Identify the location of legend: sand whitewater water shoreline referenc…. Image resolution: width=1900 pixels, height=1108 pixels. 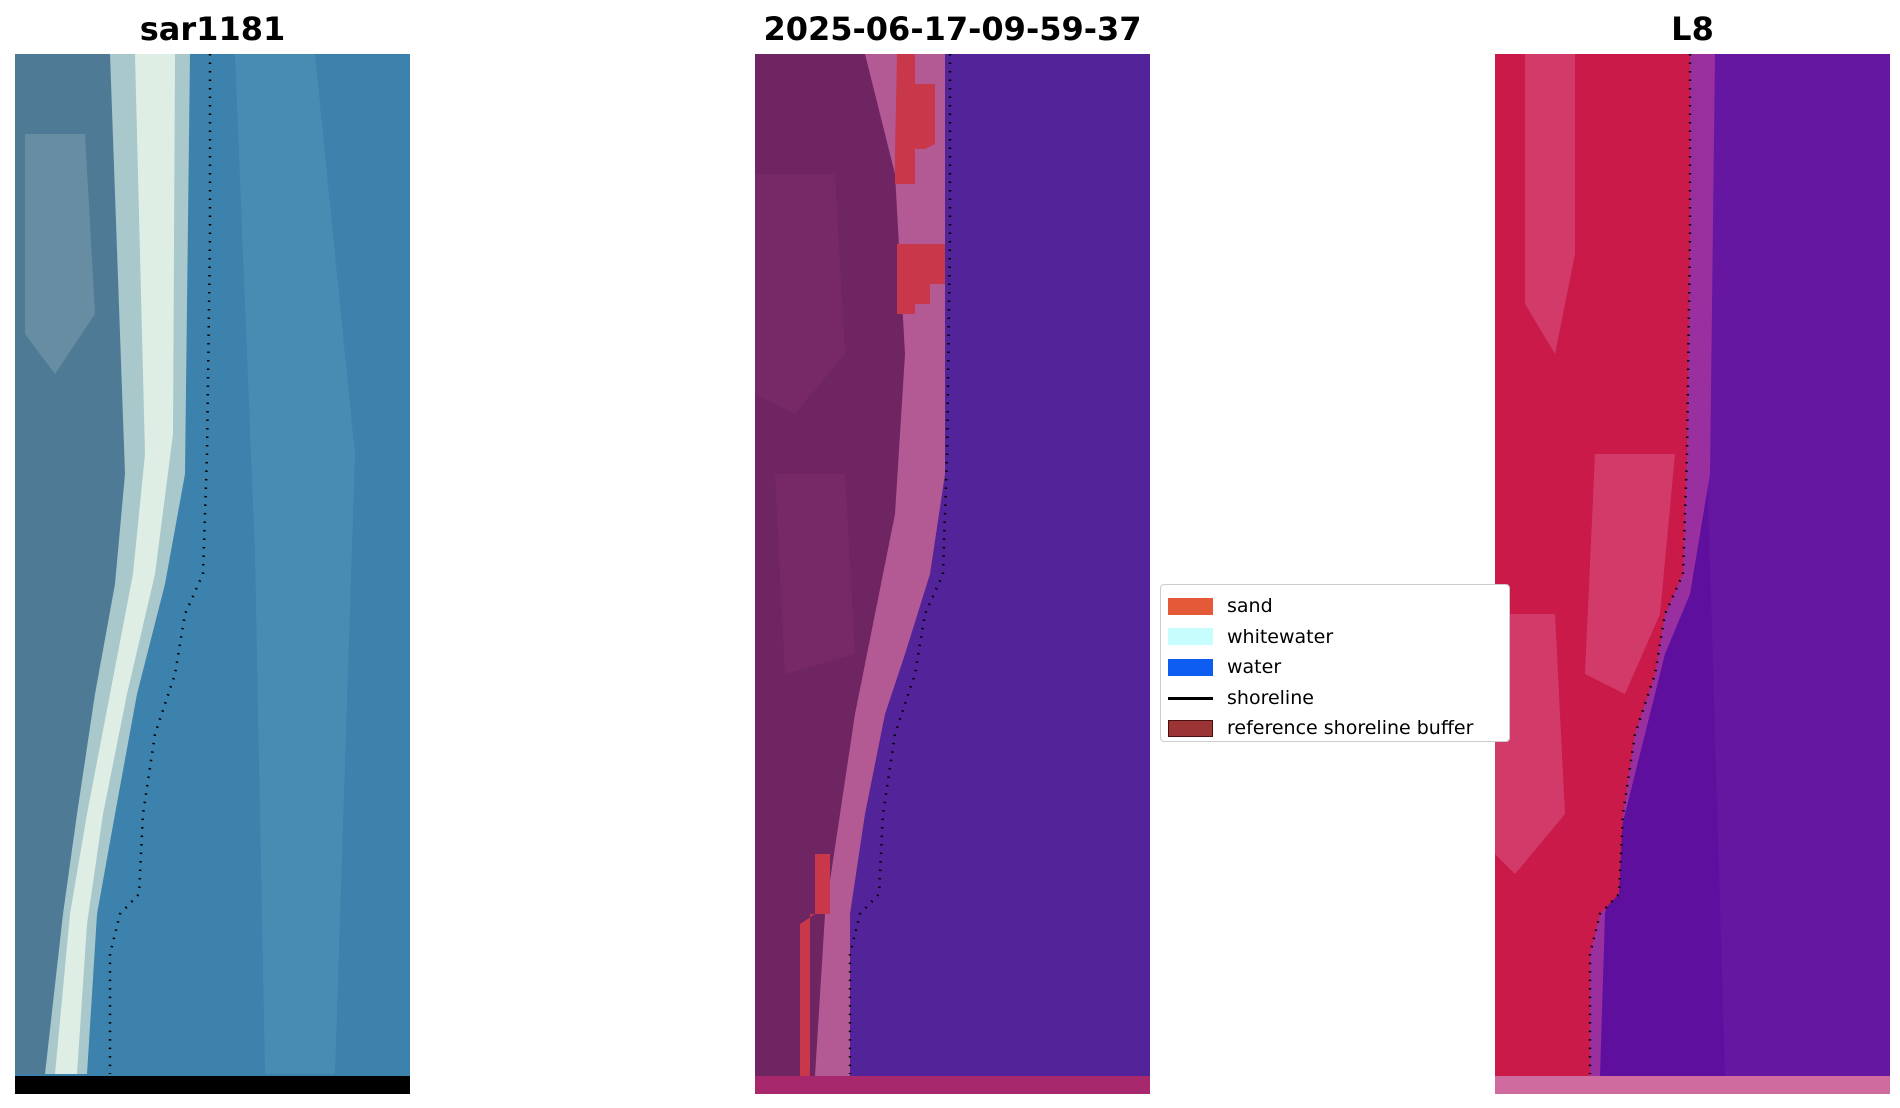
(1335, 663).